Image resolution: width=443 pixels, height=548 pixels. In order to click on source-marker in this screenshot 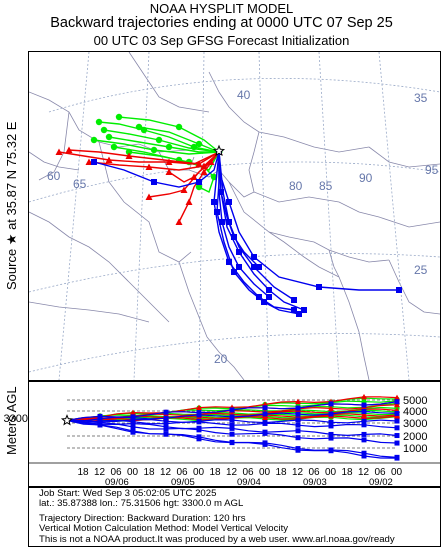, I will do `click(219, 150)`.